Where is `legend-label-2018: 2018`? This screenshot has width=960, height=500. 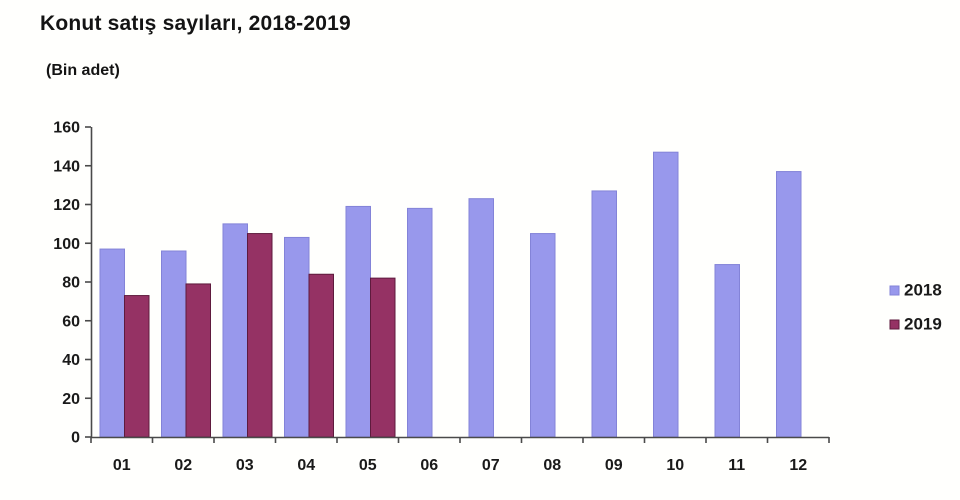 legend-label-2018: 2018 is located at coordinates (923, 290).